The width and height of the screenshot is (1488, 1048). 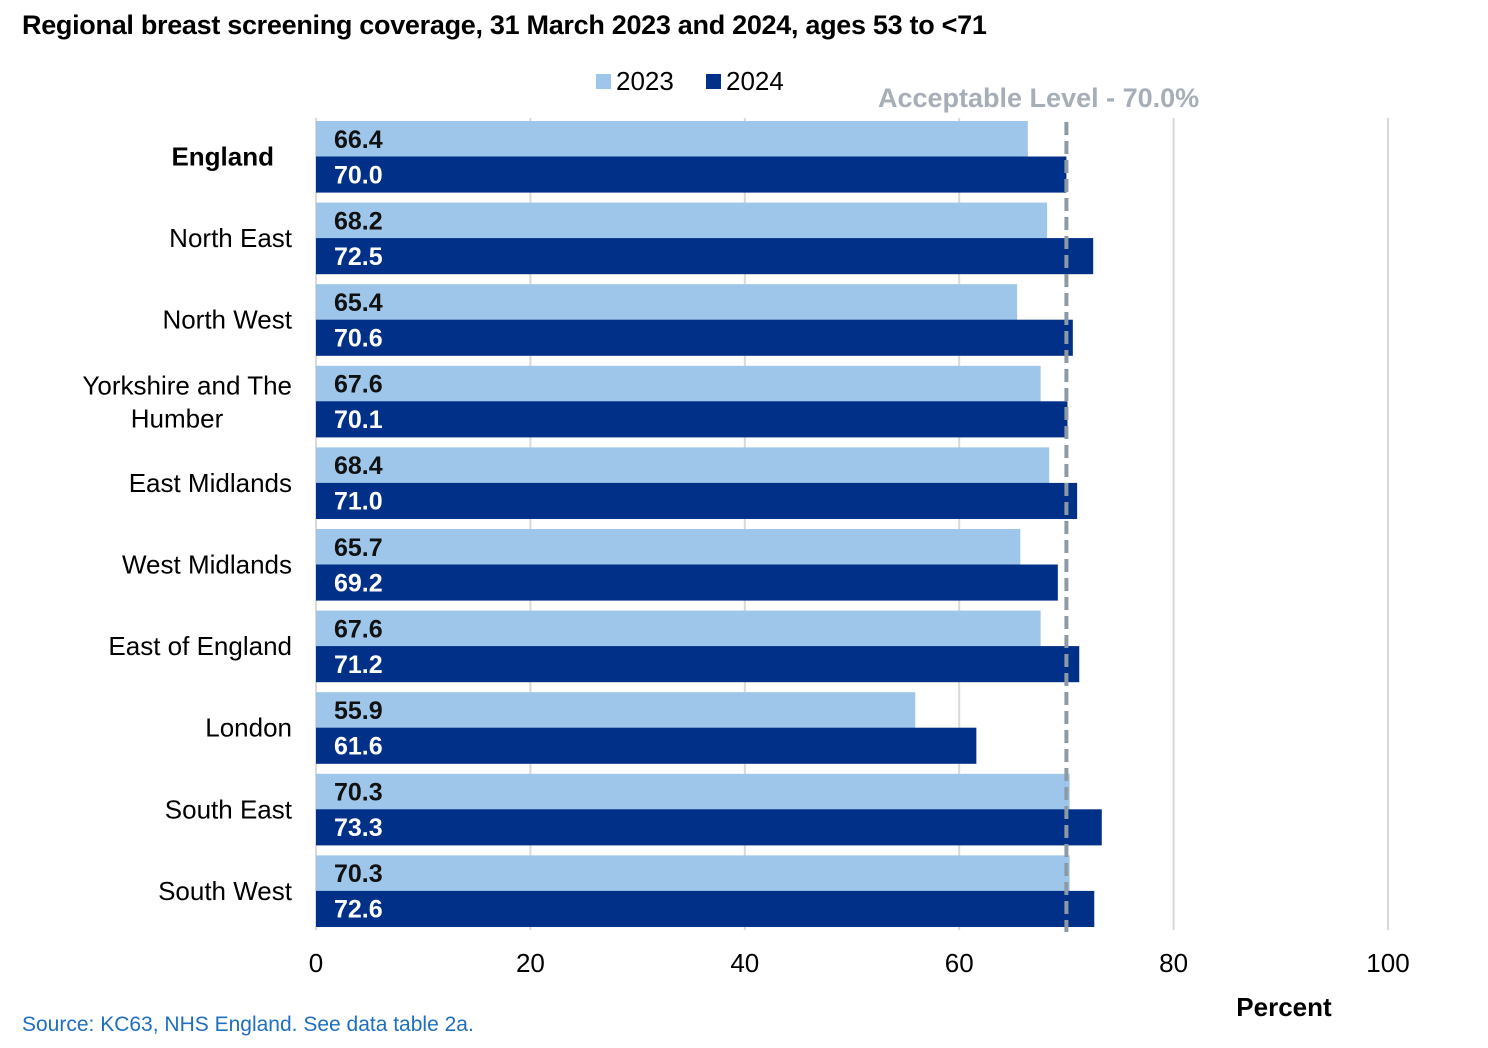 What do you see at coordinates (358, 303) in the screenshot?
I see `data-label-2023: 65.4` at bounding box center [358, 303].